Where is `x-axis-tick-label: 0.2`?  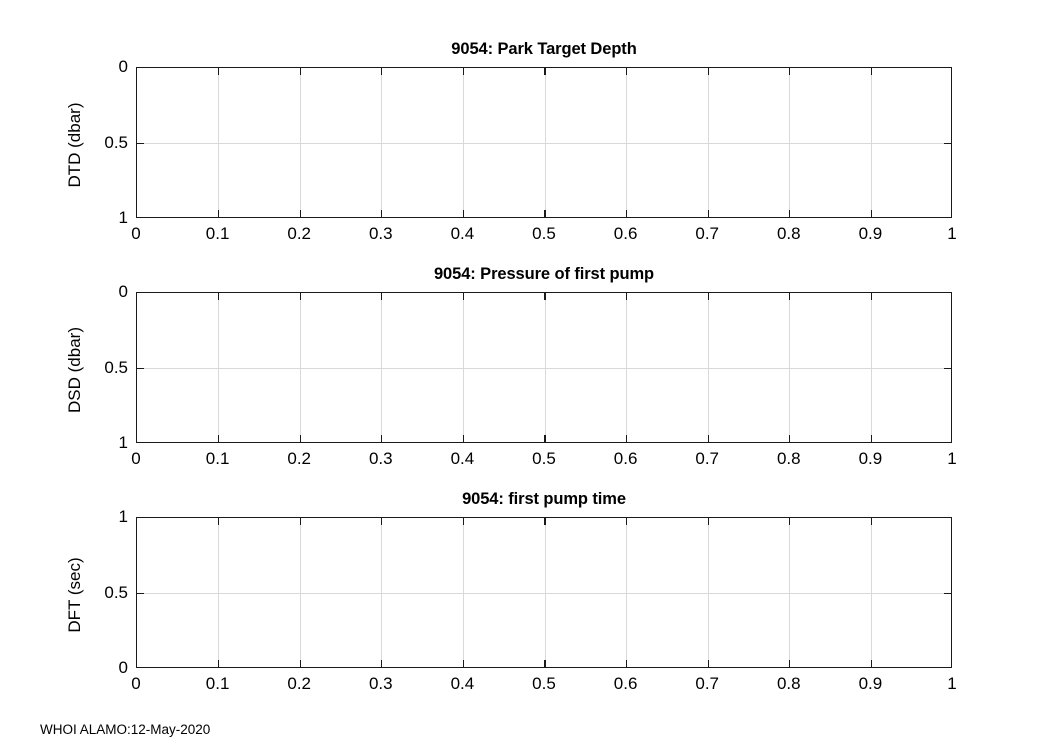
x-axis-tick-label: 0.2 is located at coordinates (299, 458).